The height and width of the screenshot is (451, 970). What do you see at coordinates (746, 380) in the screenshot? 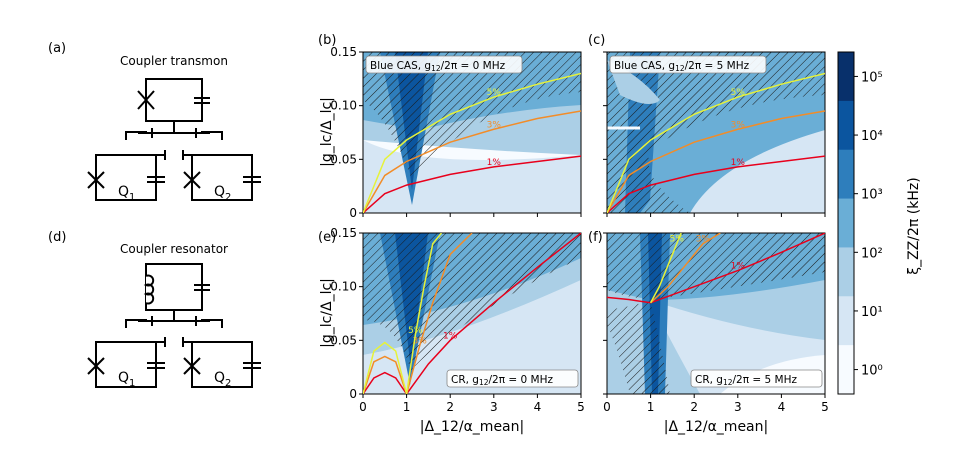
I see `annotation-f: CR, g12/2π = 5 MHz` at bounding box center [746, 380].